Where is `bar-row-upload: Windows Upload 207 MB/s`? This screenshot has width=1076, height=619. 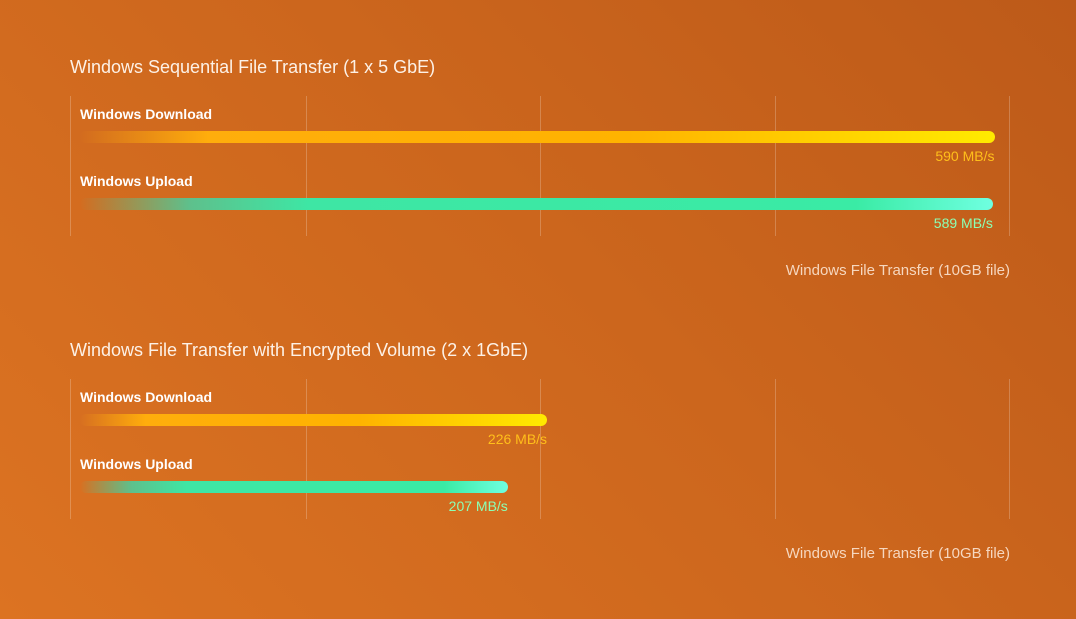 bar-row-upload: Windows Upload 207 MB/s is located at coordinates (540, 480).